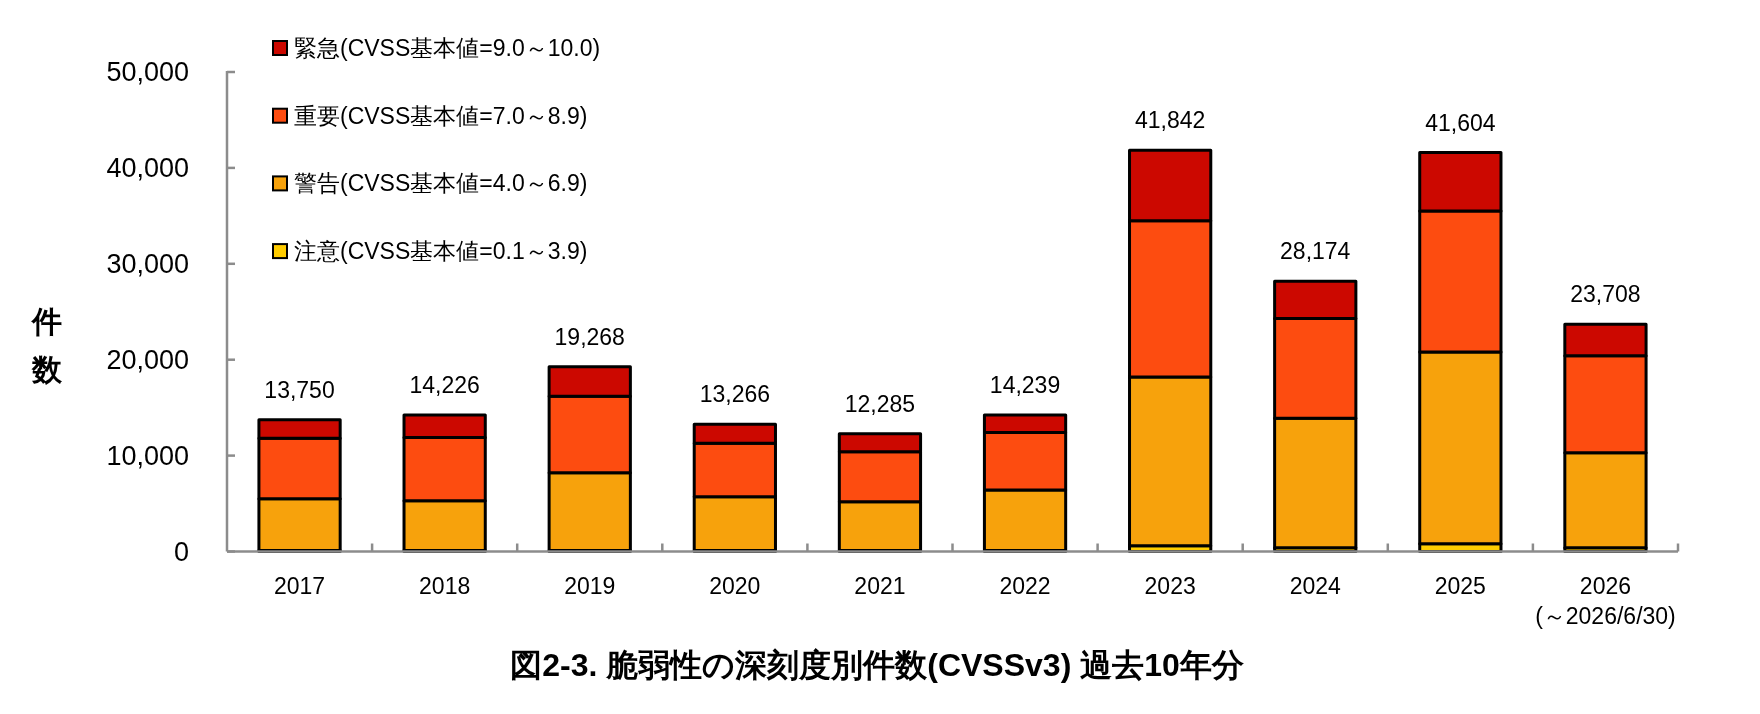 This screenshot has width=1760, height=714. I want to click on total-label: 12,285, so click(880, 403).